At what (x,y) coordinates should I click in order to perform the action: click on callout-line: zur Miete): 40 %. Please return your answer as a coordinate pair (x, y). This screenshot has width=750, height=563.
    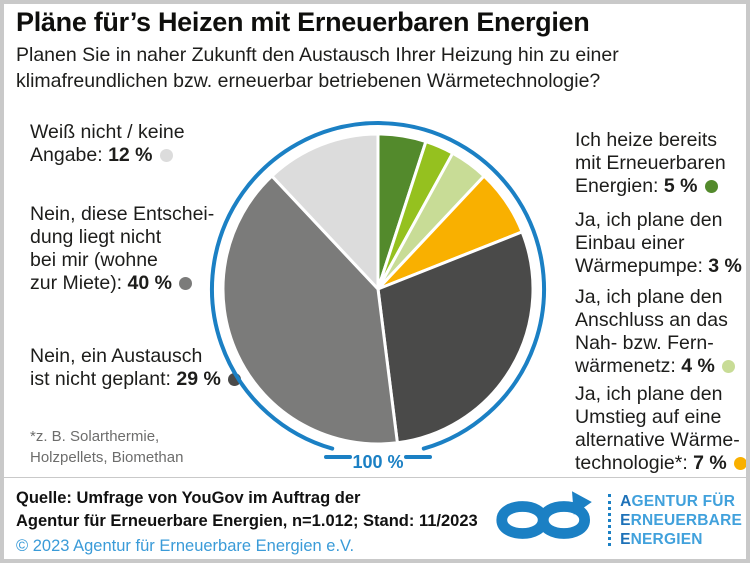
    Looking at the image, I should click on (122, 283).